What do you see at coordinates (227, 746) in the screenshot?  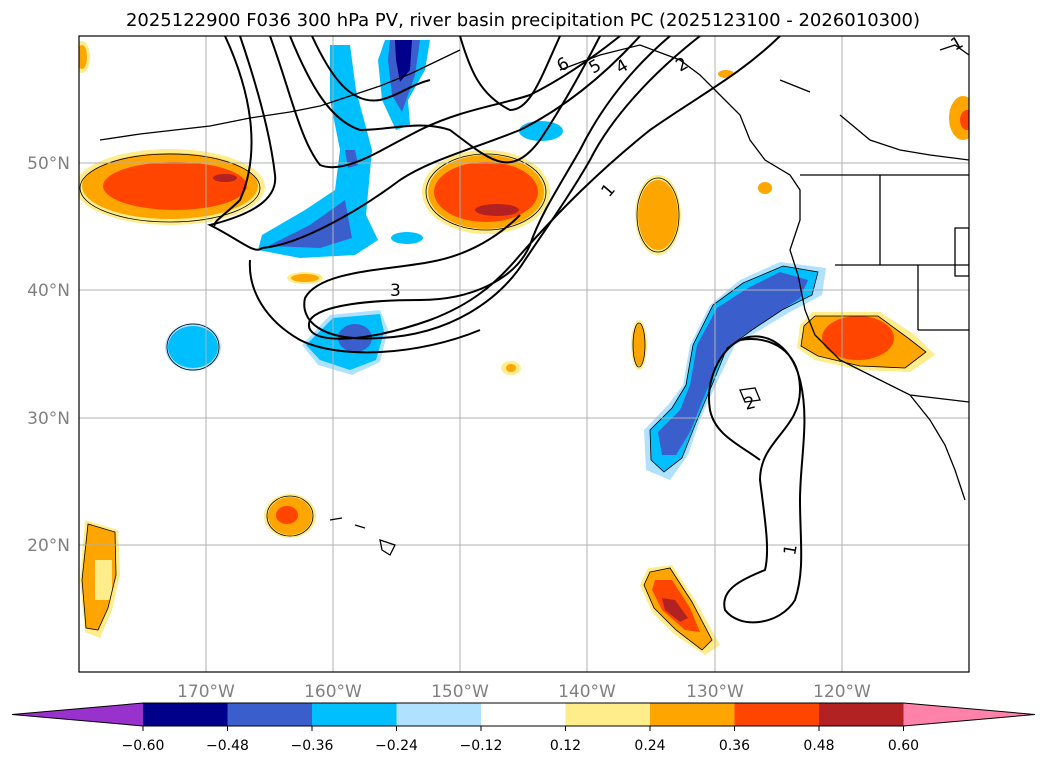 I see `colorbar-tick-label: −0.48` at bounding box center [227, 746].